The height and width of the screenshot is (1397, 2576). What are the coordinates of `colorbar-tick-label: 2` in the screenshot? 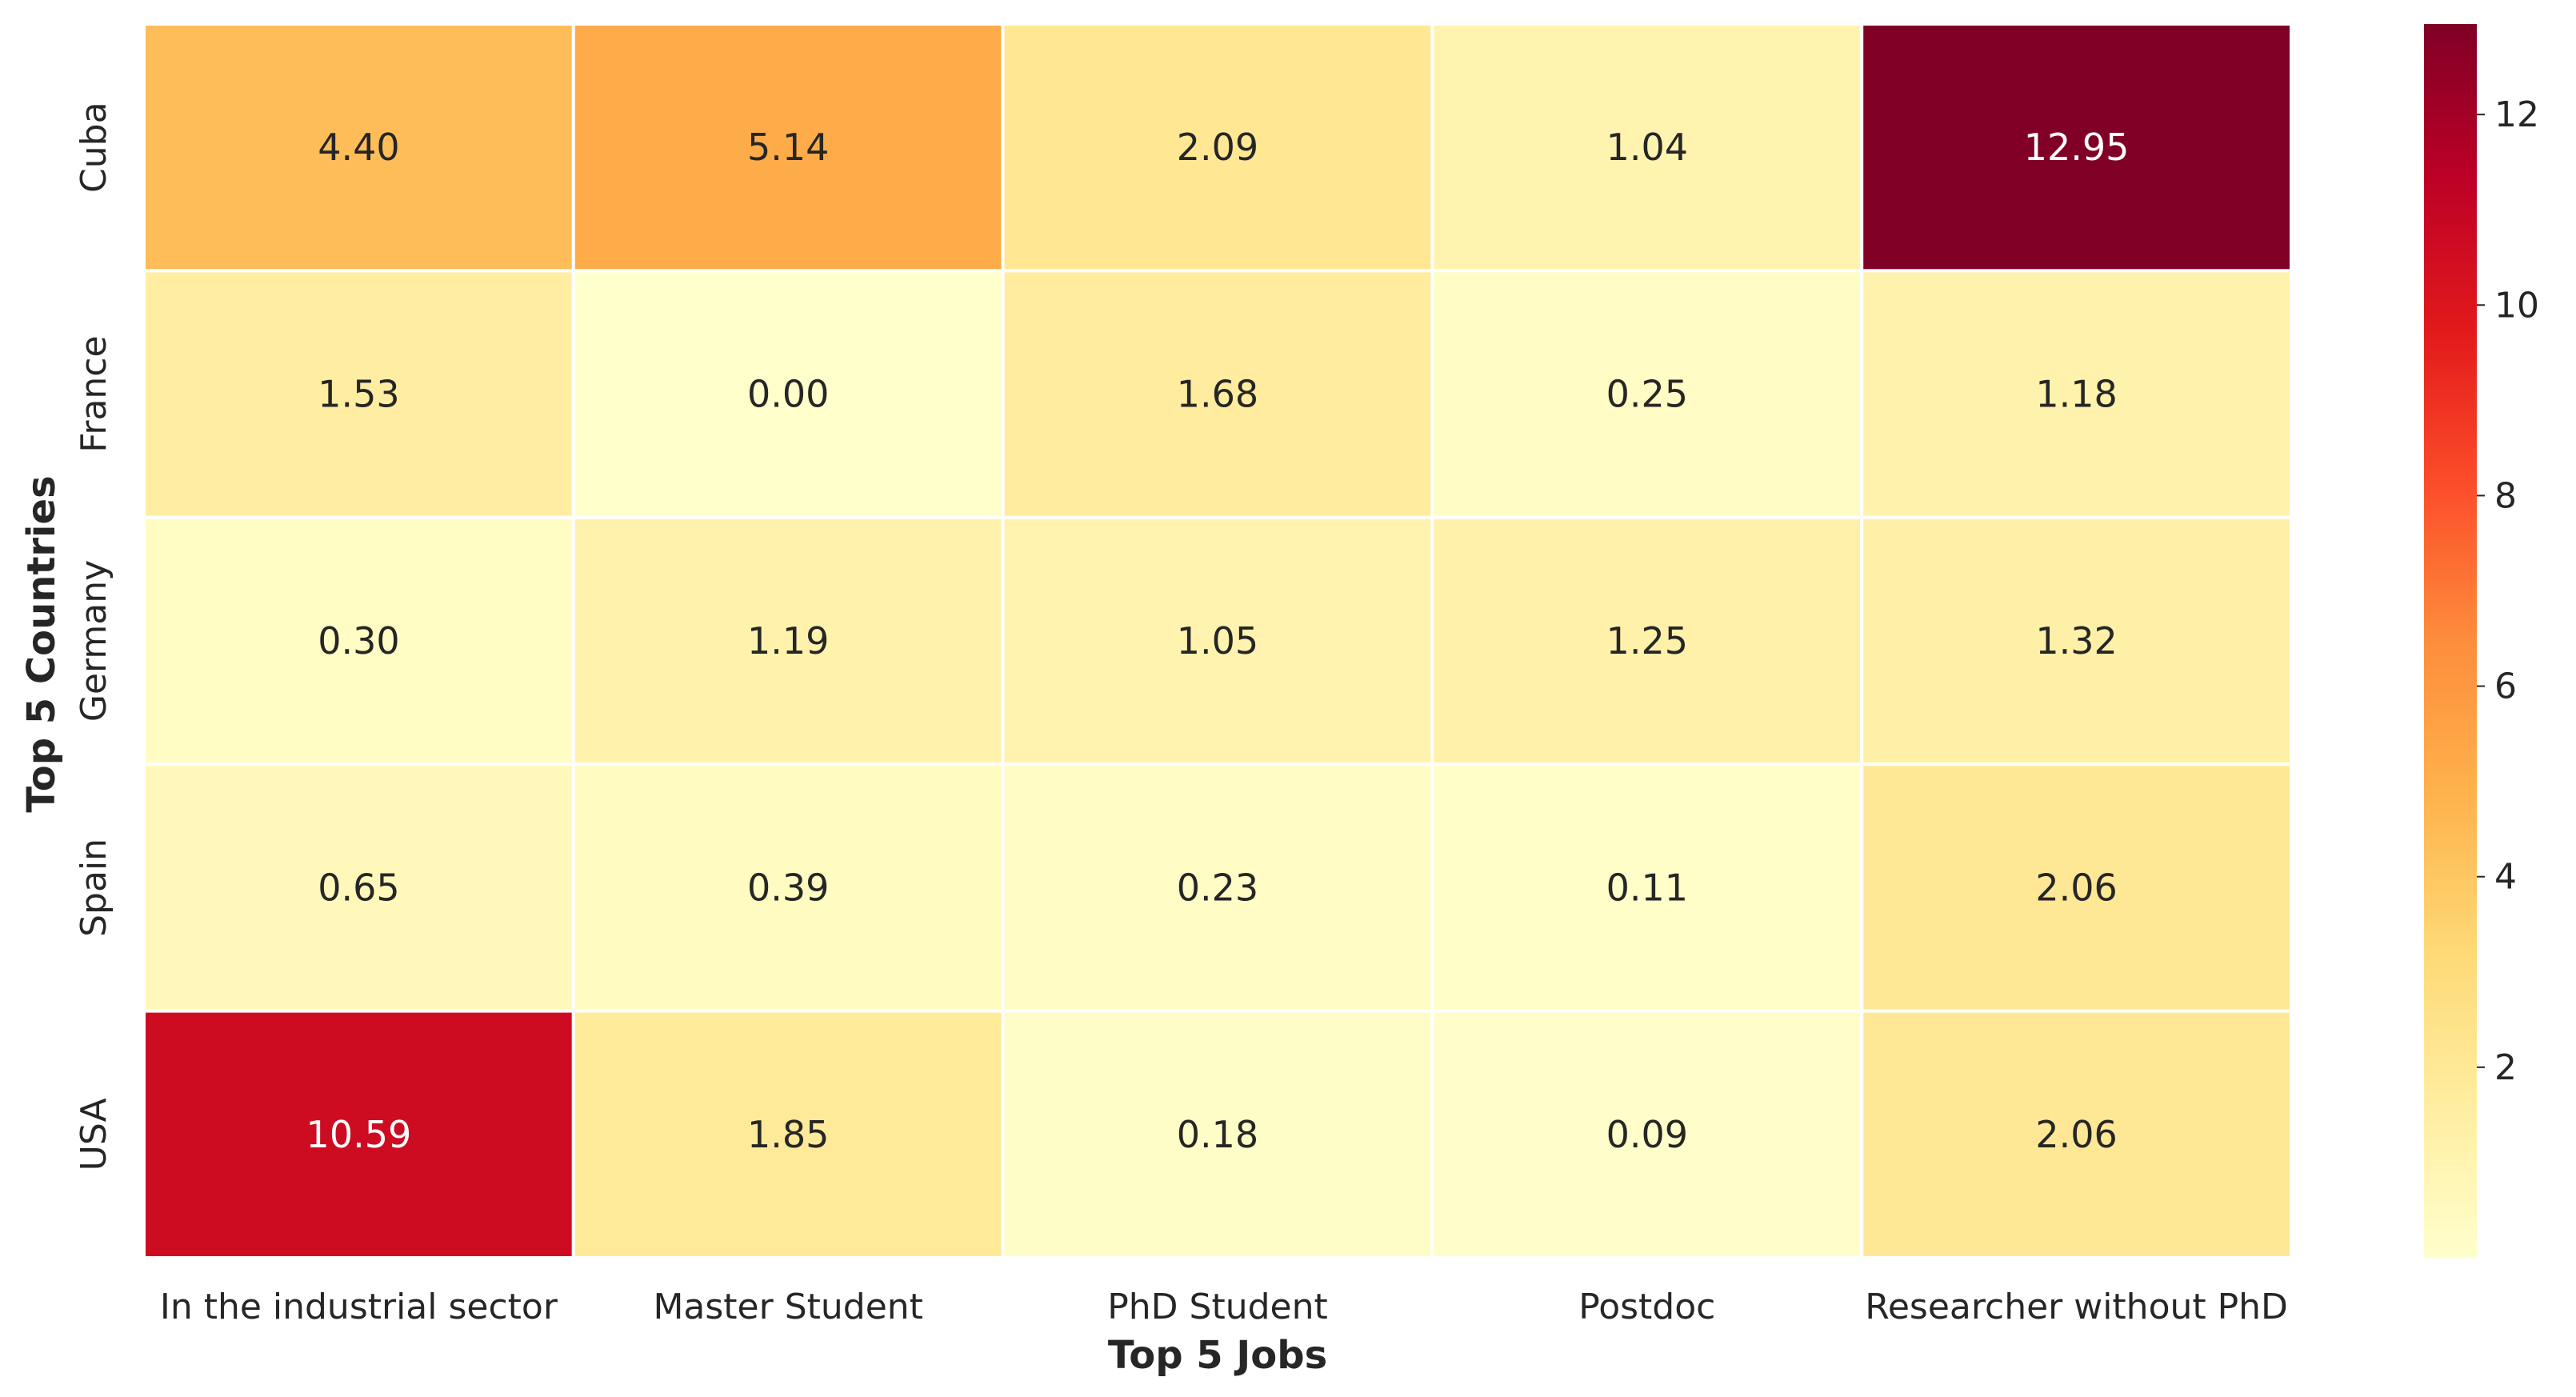 It's located at (2505, 1067).